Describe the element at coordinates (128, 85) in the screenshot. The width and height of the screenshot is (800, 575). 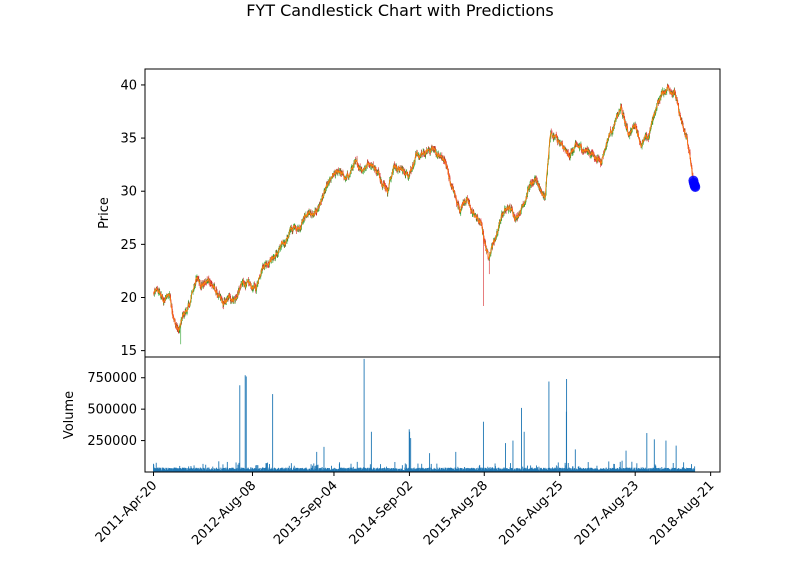
I see `price-y-tick-label: 40` at that location.